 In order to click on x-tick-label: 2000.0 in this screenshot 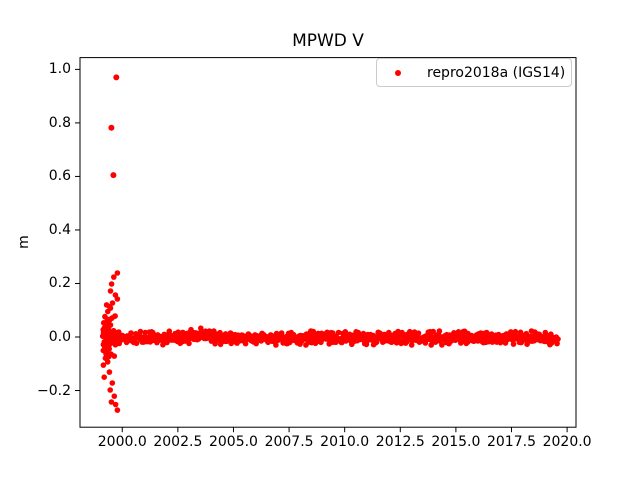, I will do `click(122, 442)`.